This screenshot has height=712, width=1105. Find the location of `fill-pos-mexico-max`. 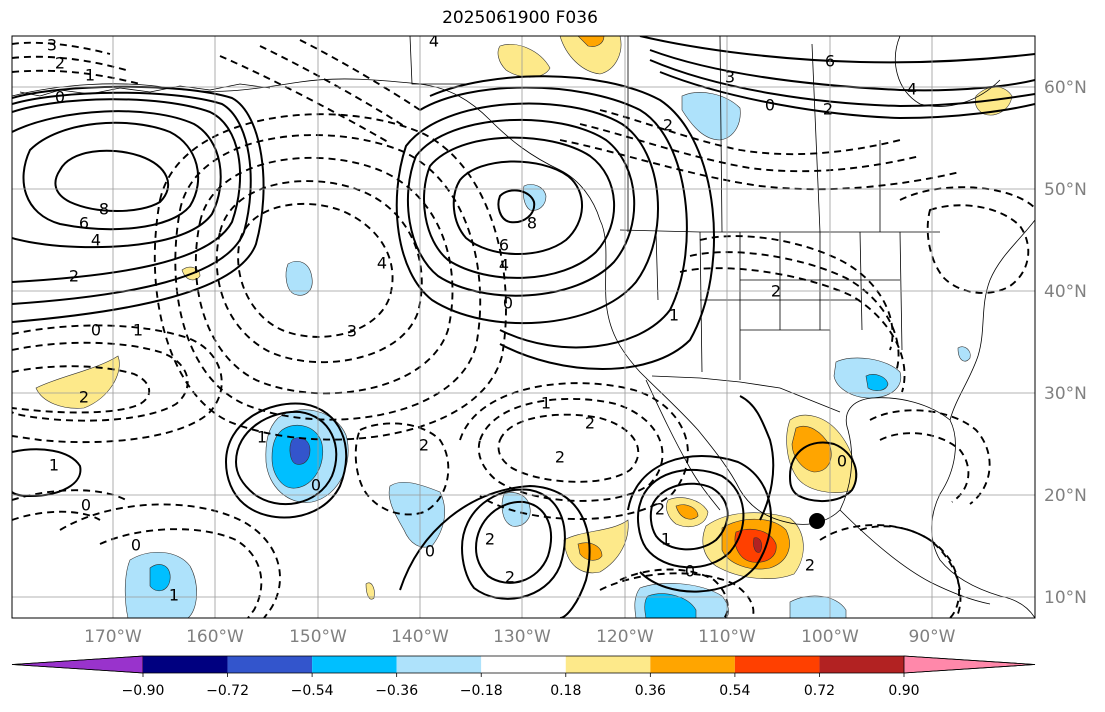

fill-pos-mexico-max is located at coordinates (757, 545).